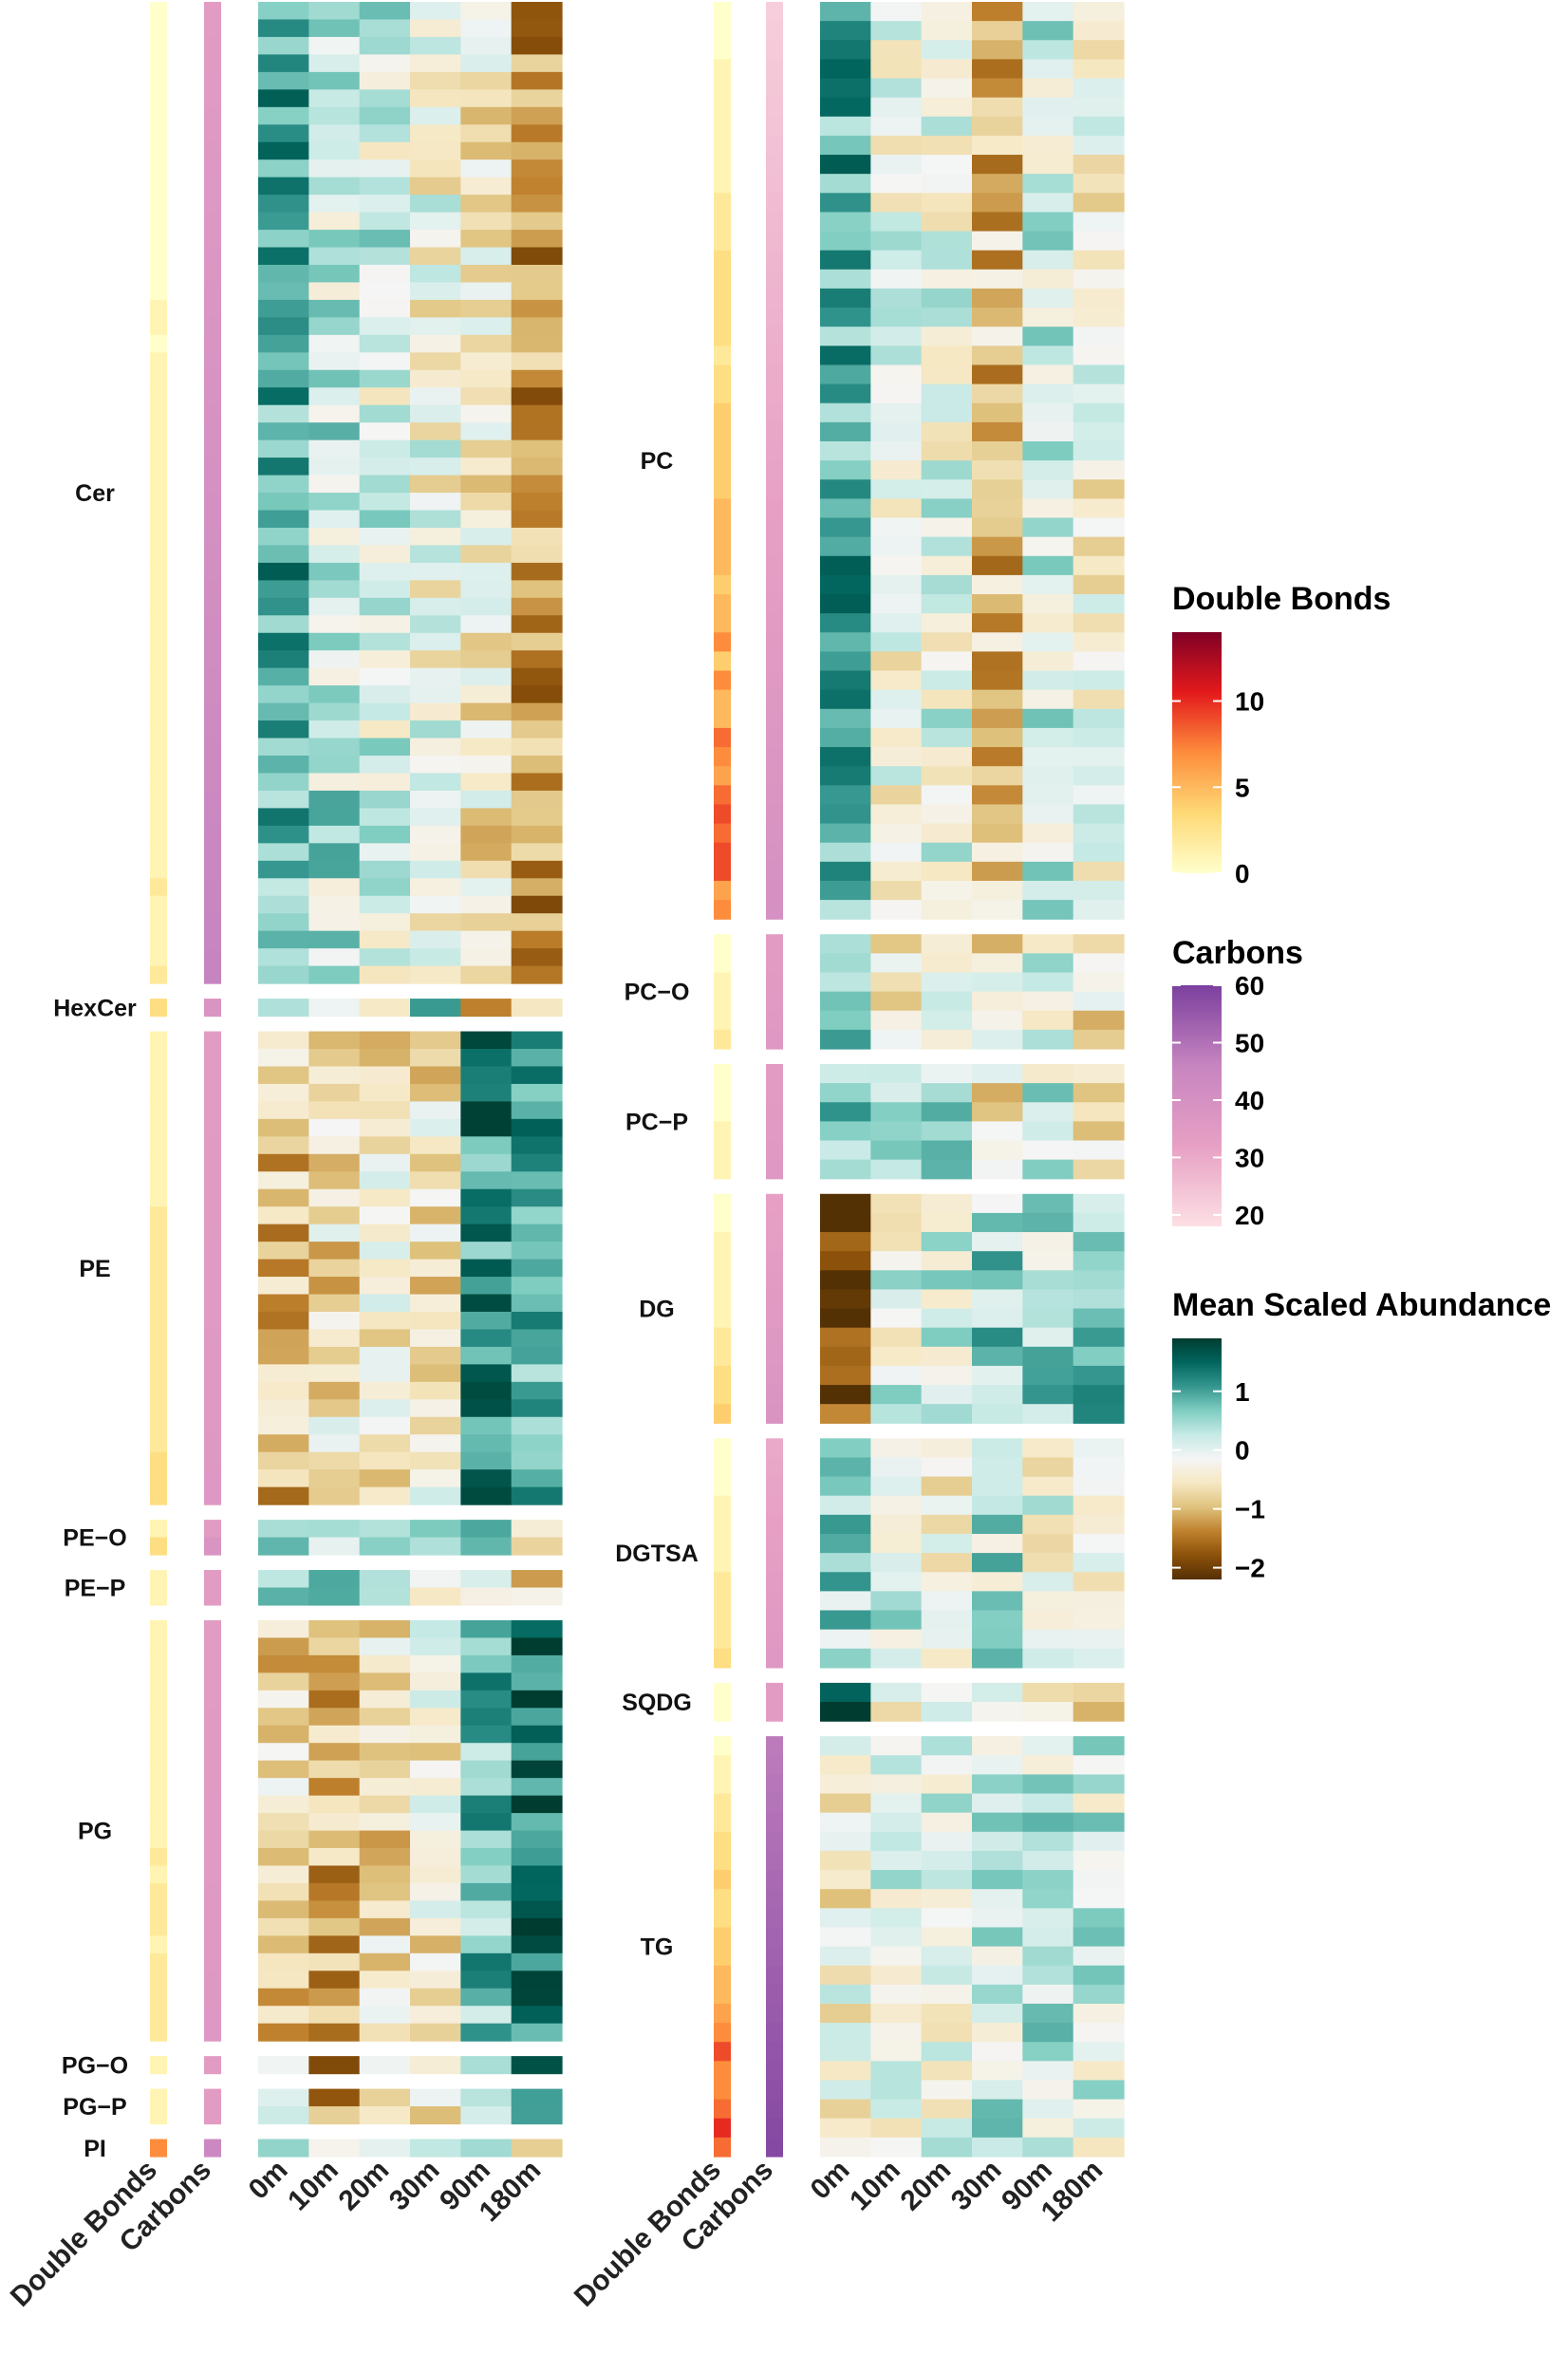 This screenshot has width=1568, height=2354. I want to click on legend-tick-label: −1, so click(1250, 1509).